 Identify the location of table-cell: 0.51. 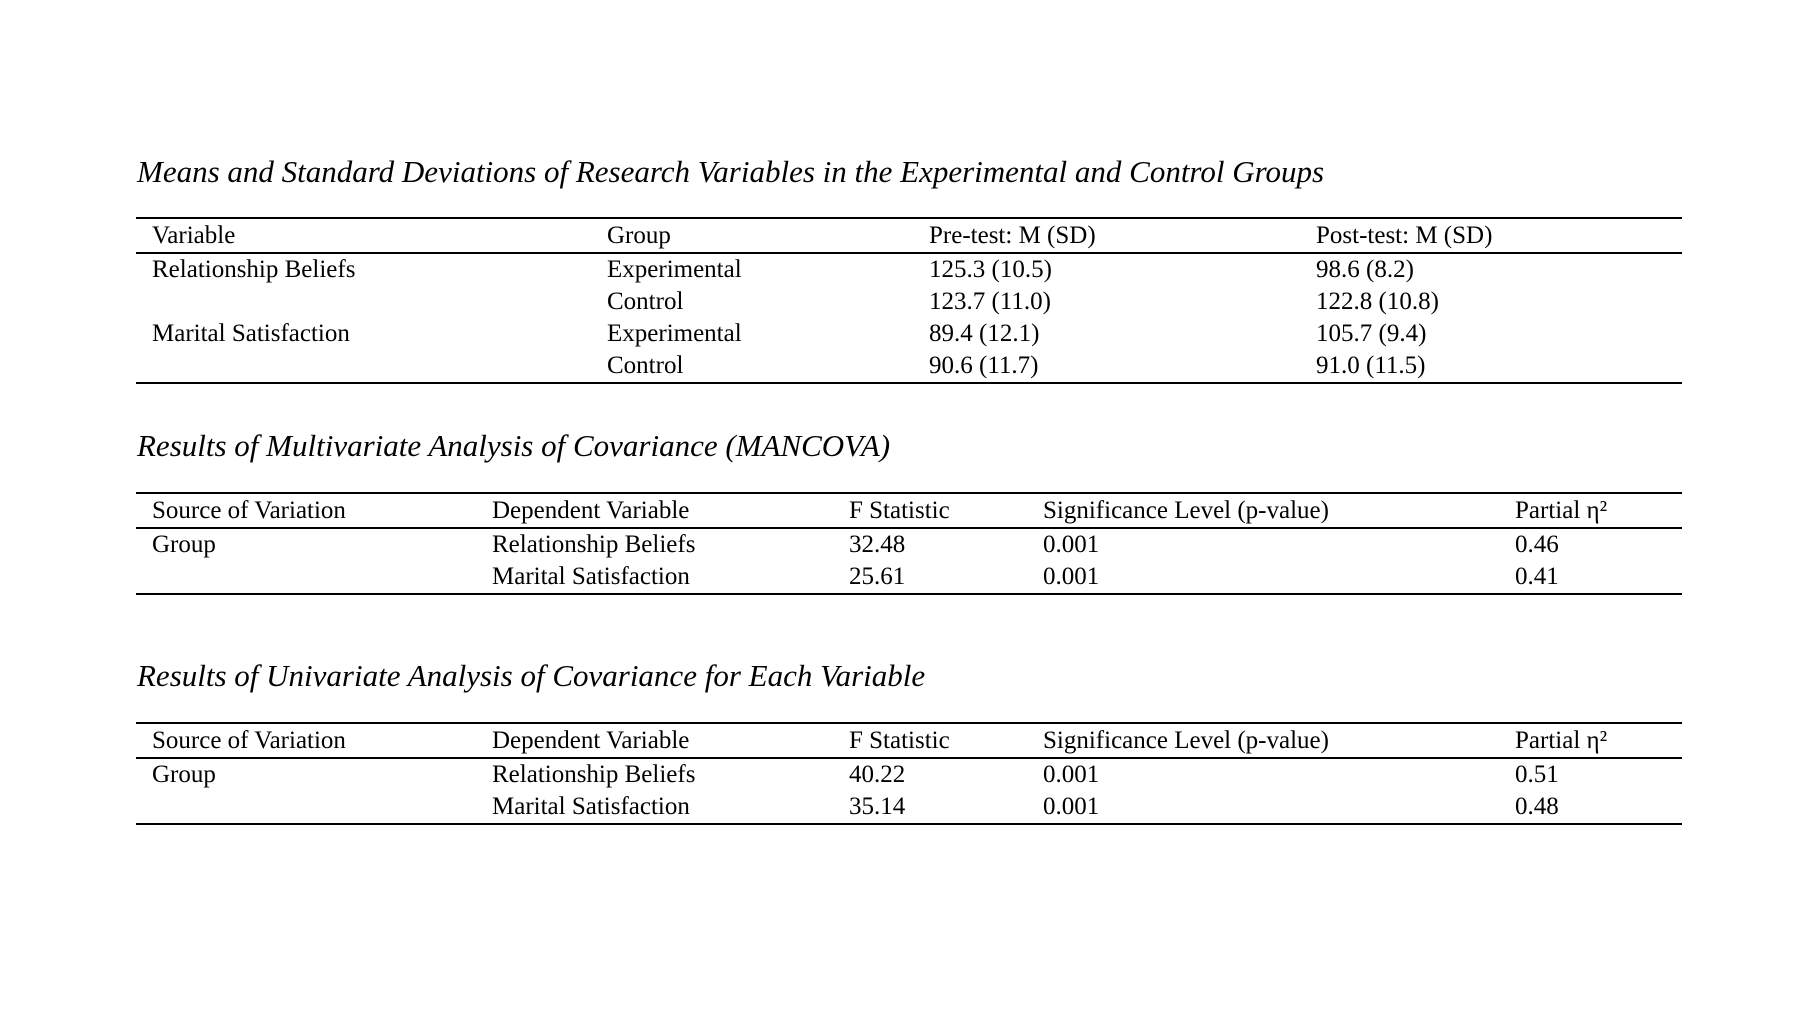
(1537, 774).